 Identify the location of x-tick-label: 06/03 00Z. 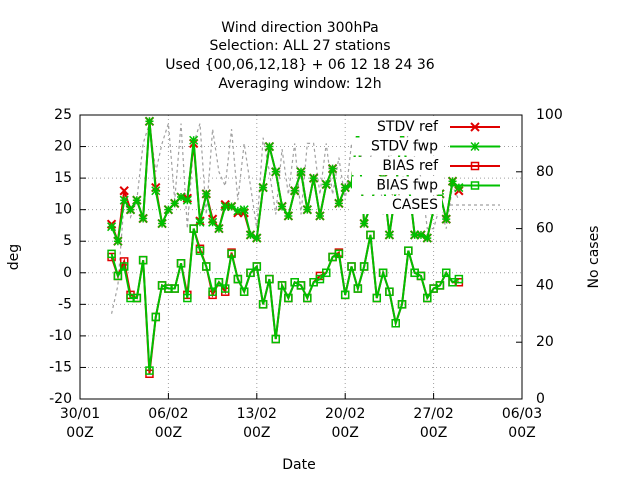
(522, 423).